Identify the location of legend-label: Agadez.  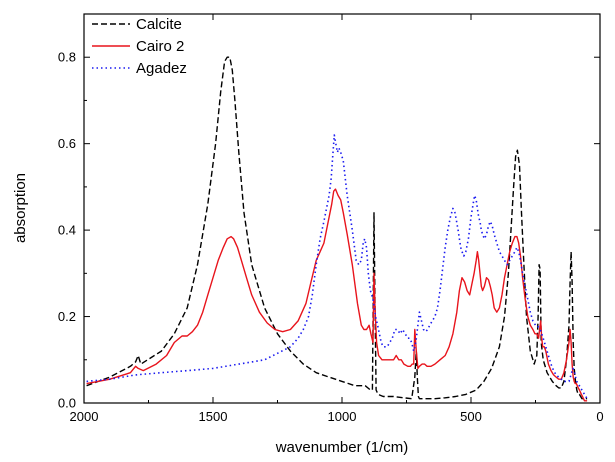
(161, 68).